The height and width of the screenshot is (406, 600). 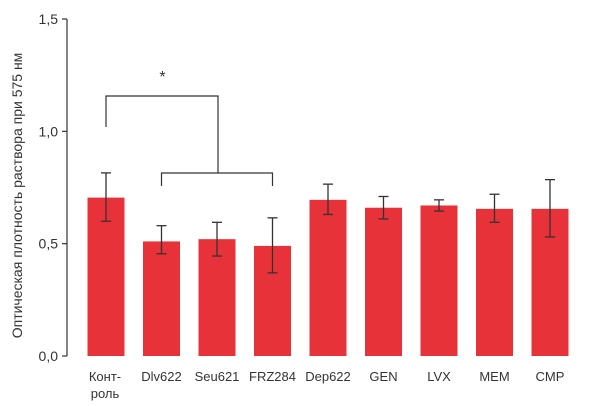 What do you see at coordinates (217, 179) in the screenshot?
I see `group-bracket-line` at bounding box center [217, 179].